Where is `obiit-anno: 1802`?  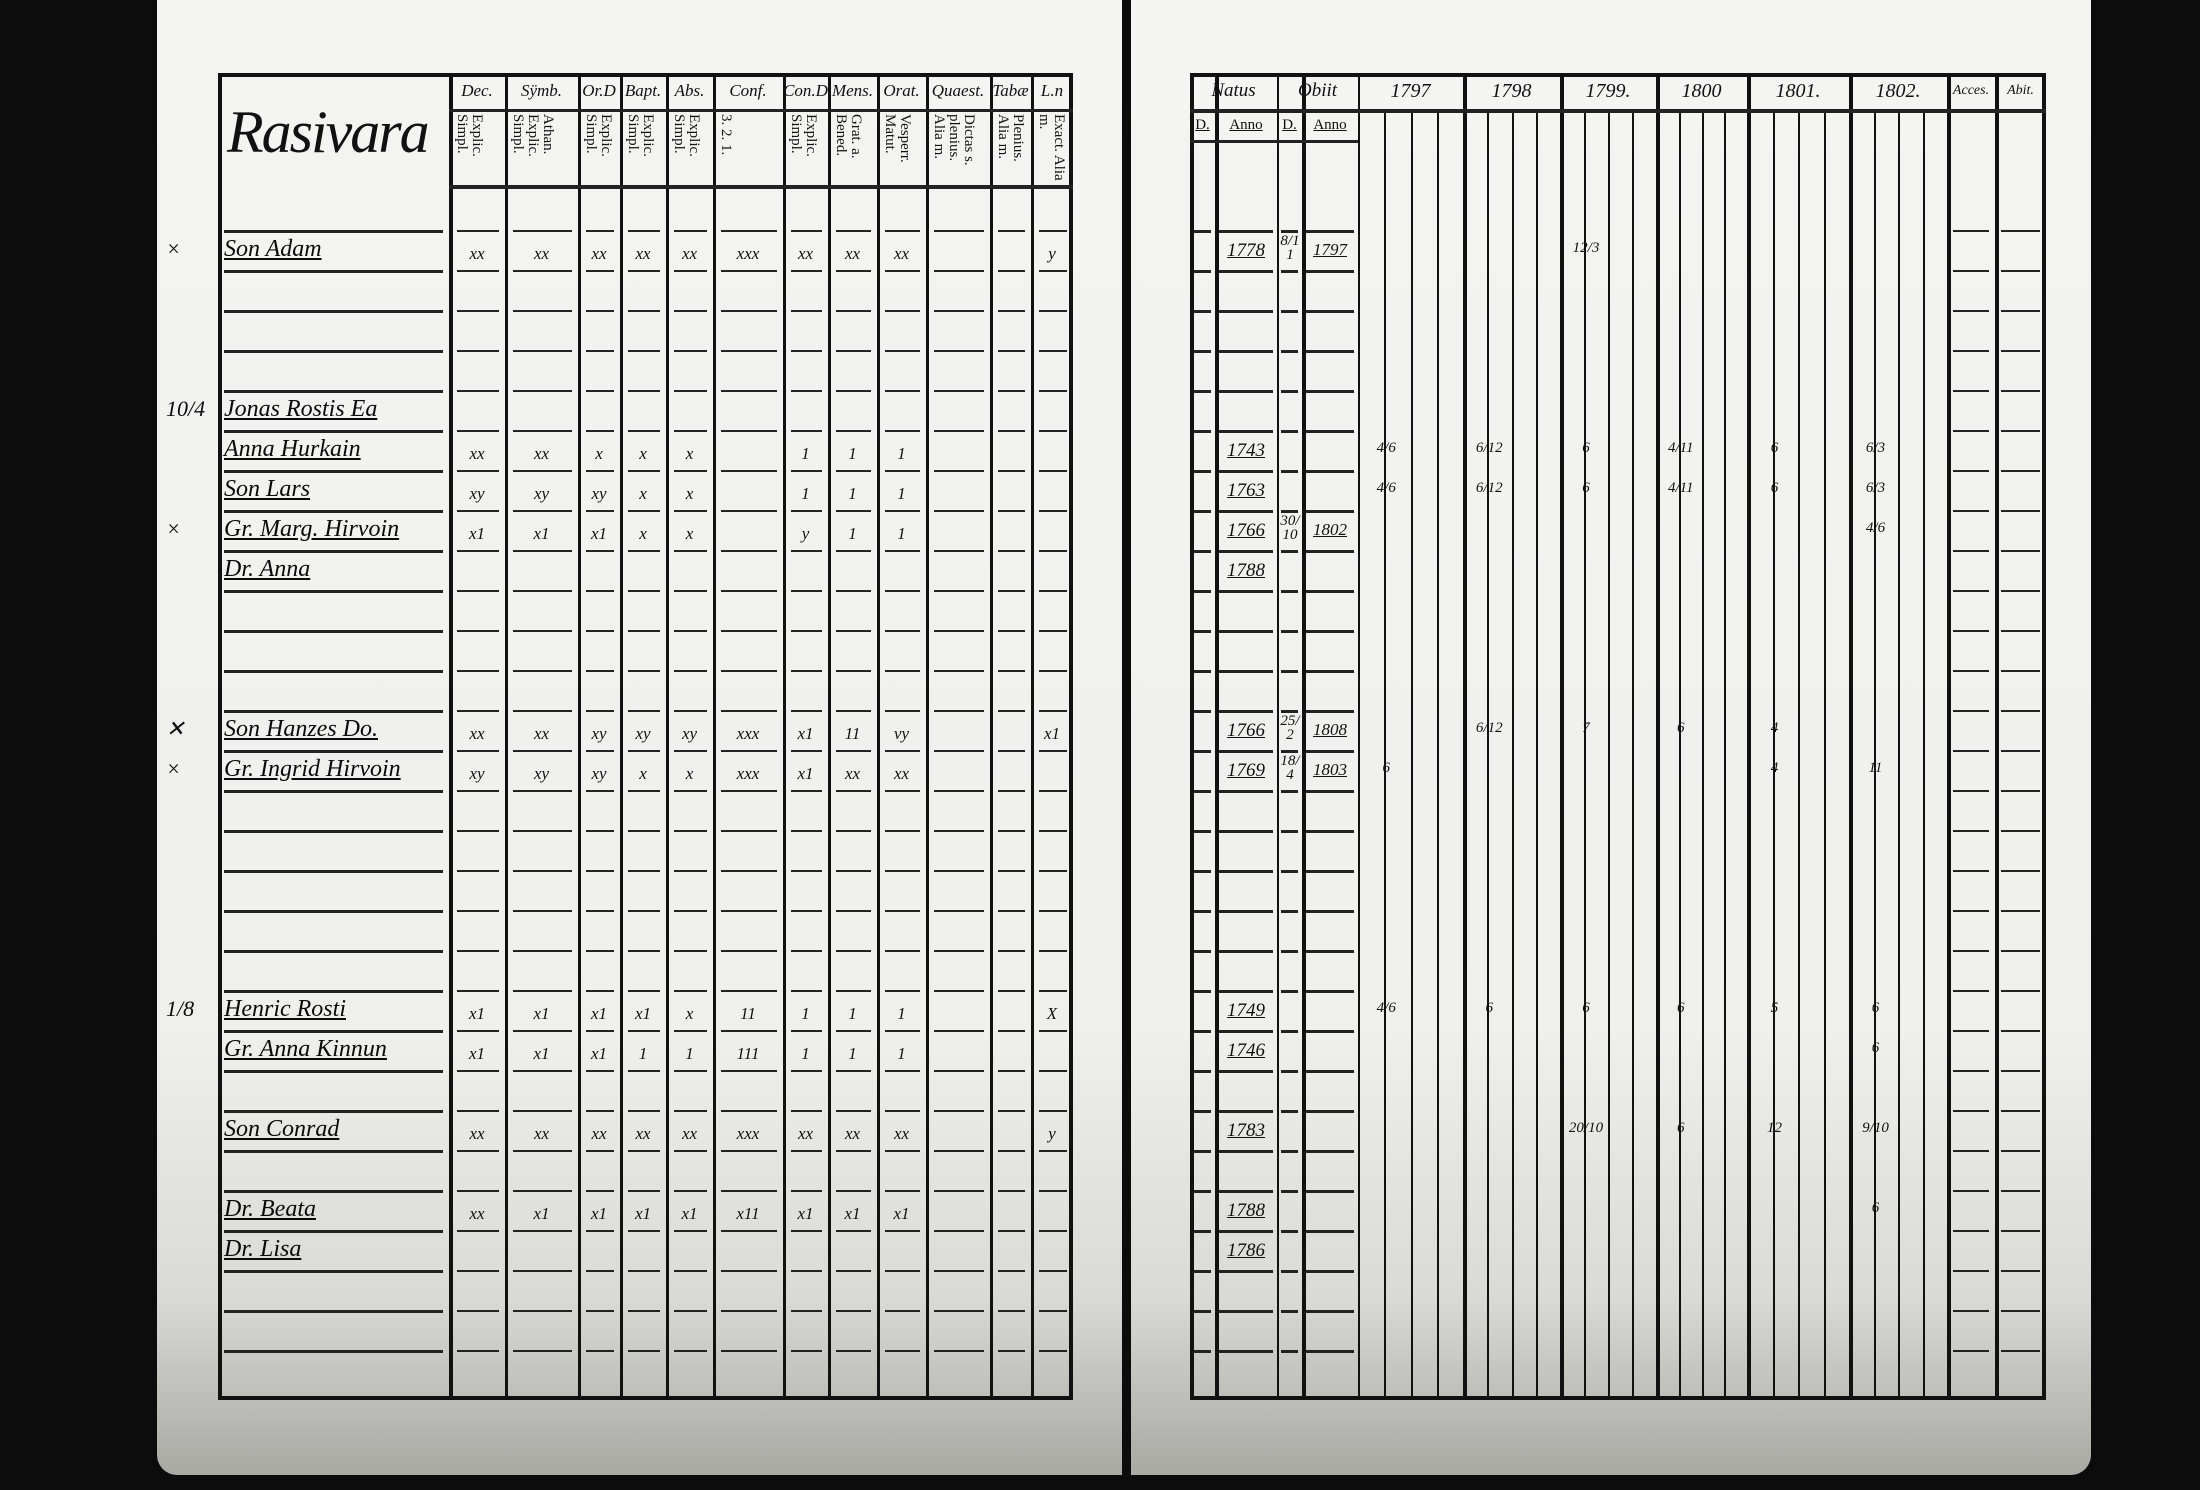
obiit-anno: 1802 is located at coordinates (1330, 529).